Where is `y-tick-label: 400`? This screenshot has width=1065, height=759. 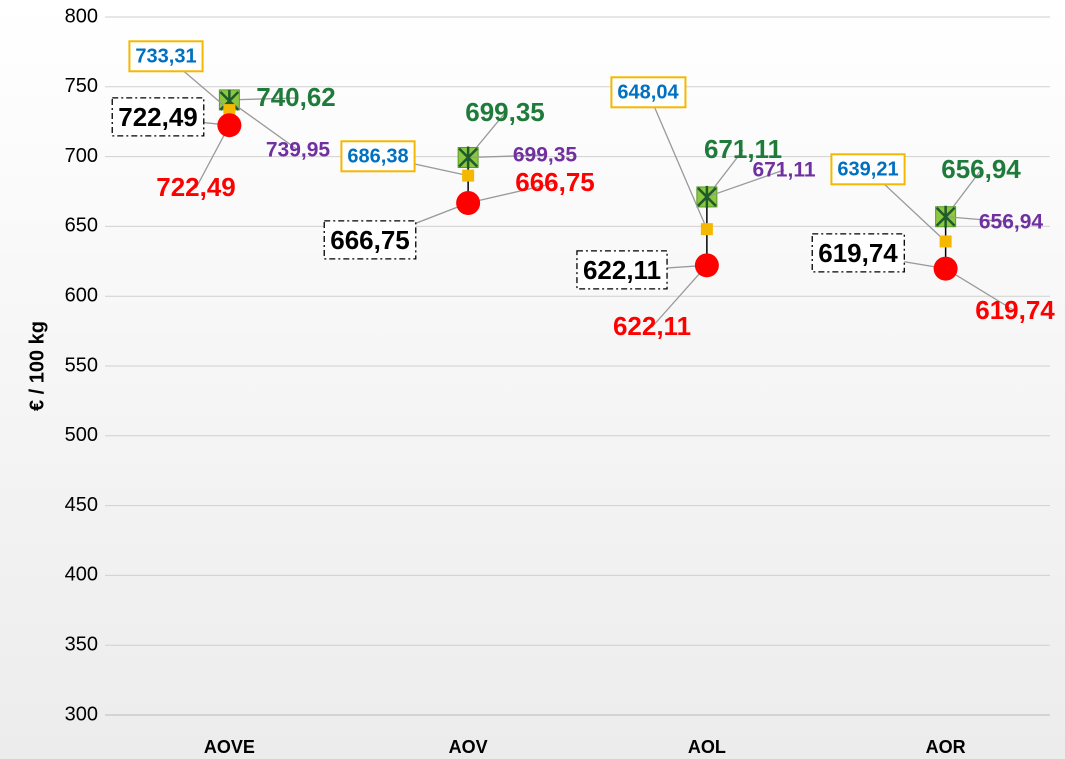
y-tick-label: 400 is located at coordinates (81, 575).